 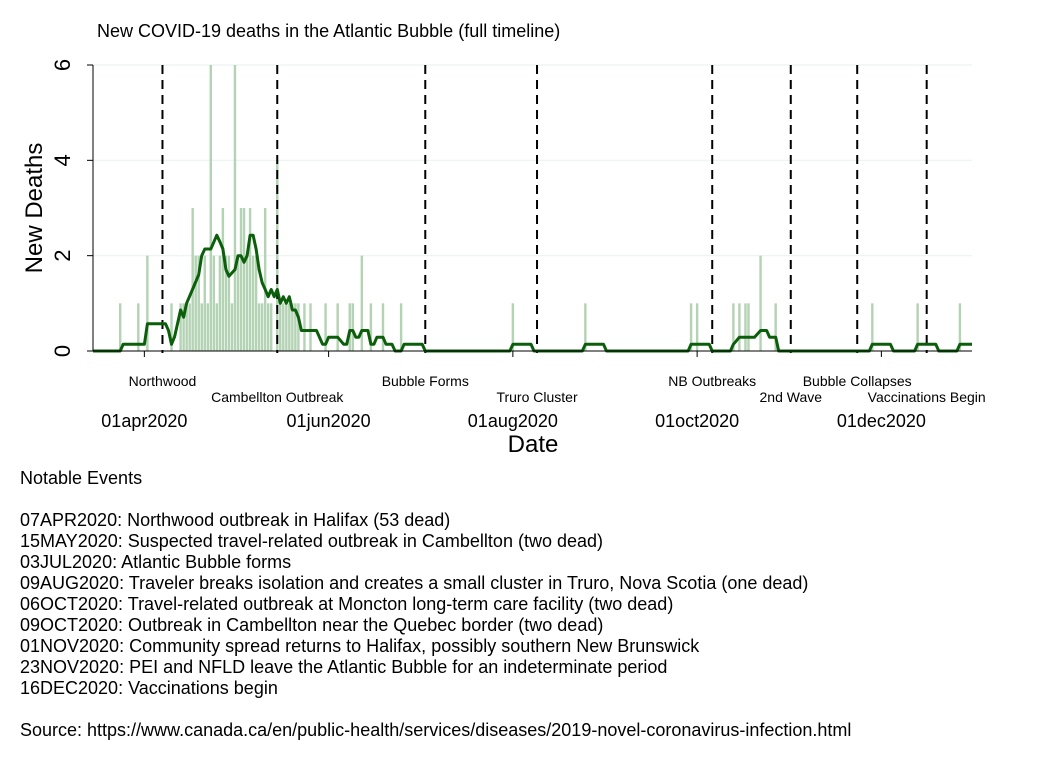 I want to click on event-label: Bubble Forms, so click(x=425, y=381).